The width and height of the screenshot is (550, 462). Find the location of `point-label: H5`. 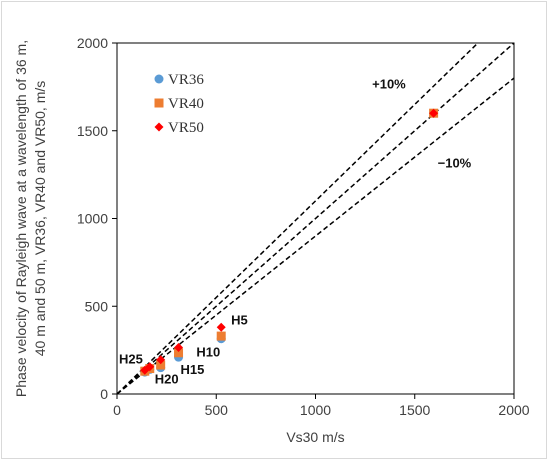

point-label: H5 is located at coordinates (239, 320).